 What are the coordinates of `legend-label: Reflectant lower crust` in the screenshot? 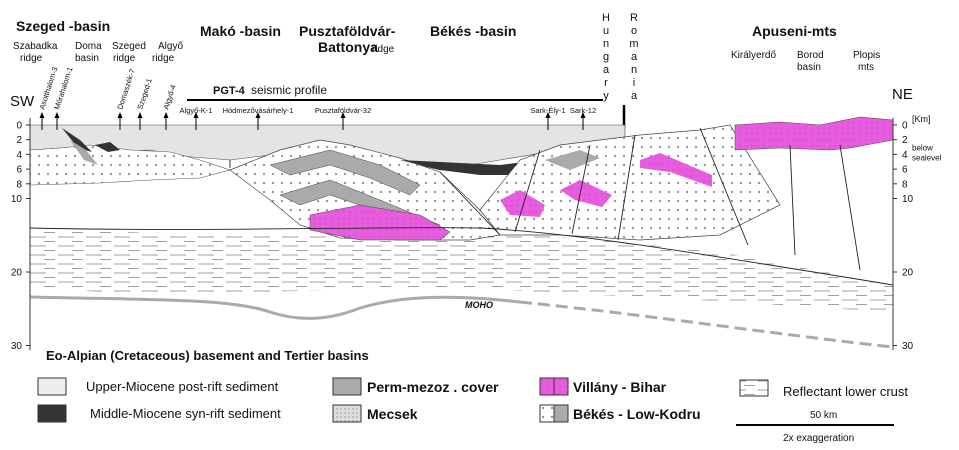 It's located at (845, 391).